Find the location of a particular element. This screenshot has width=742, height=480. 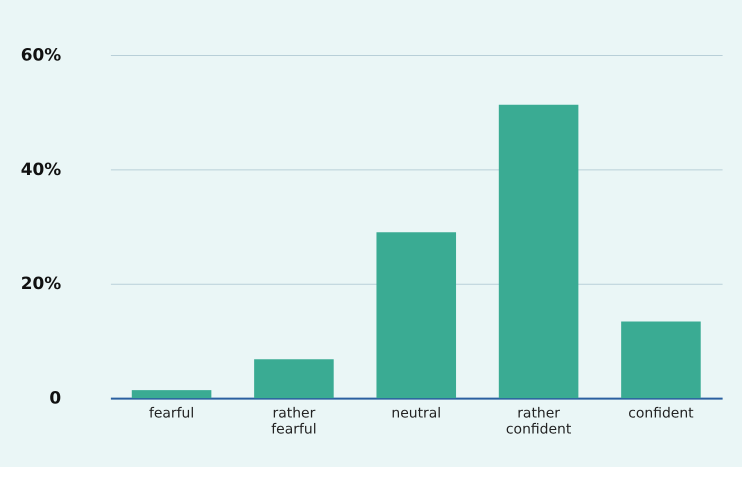

x-tick-label: neutral is located at coordinates (416, 414).